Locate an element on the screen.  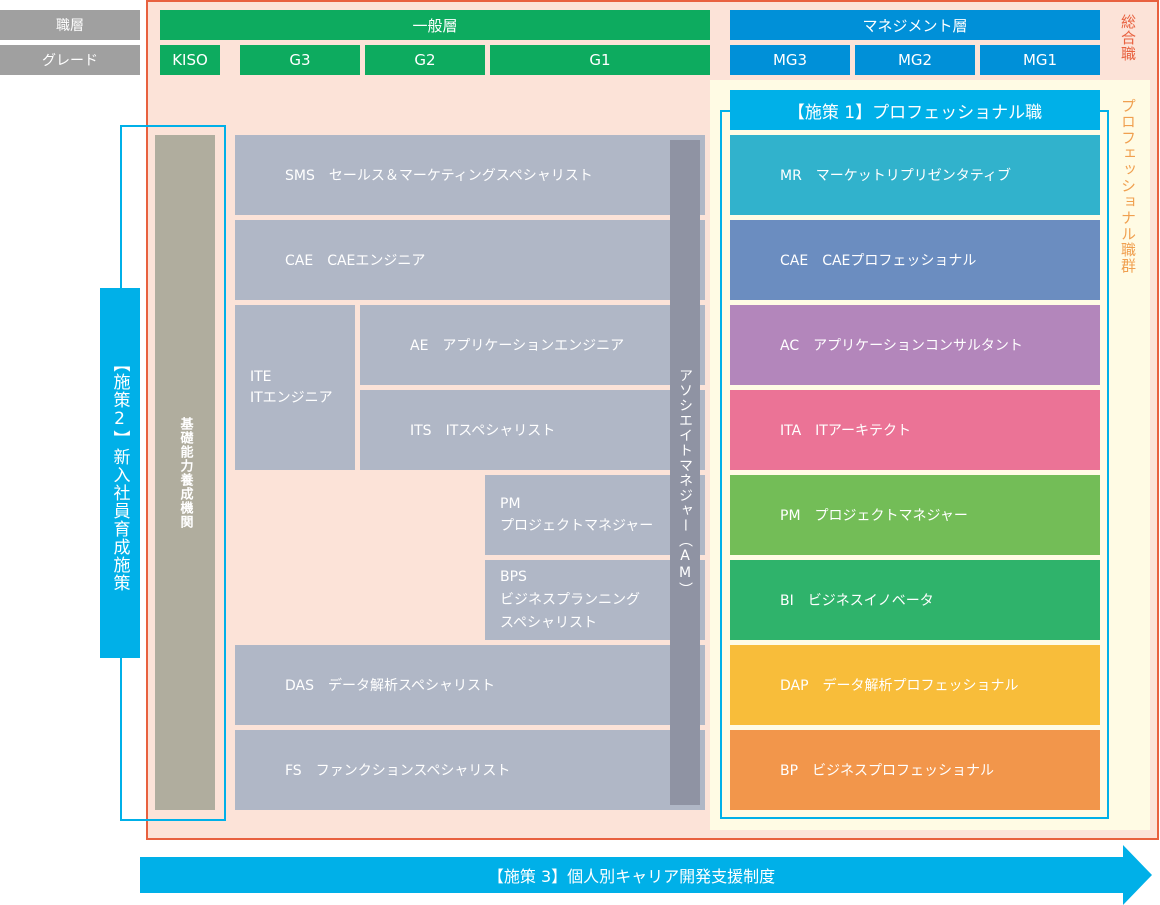
measure3-label: 【施策 3】個人別キャリア開発支援制度 is located at coordinates (631, 876).